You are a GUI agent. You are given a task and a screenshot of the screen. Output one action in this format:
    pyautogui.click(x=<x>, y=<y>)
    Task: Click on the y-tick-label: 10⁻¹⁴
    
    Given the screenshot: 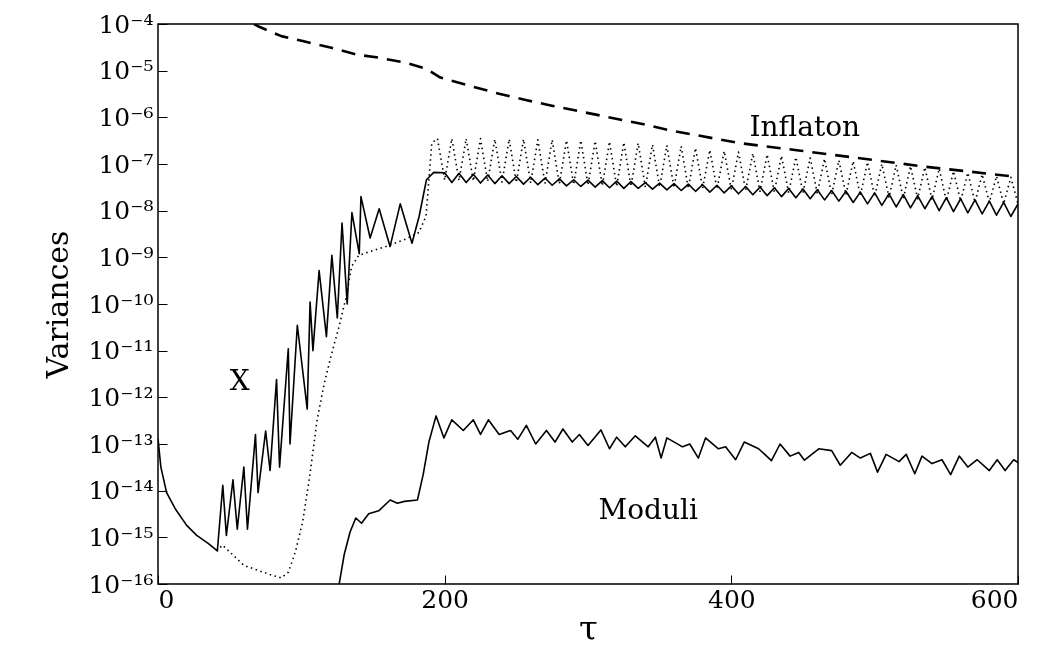 What is the action you would take?
    pyautogui.click(x=121, y=491)
    